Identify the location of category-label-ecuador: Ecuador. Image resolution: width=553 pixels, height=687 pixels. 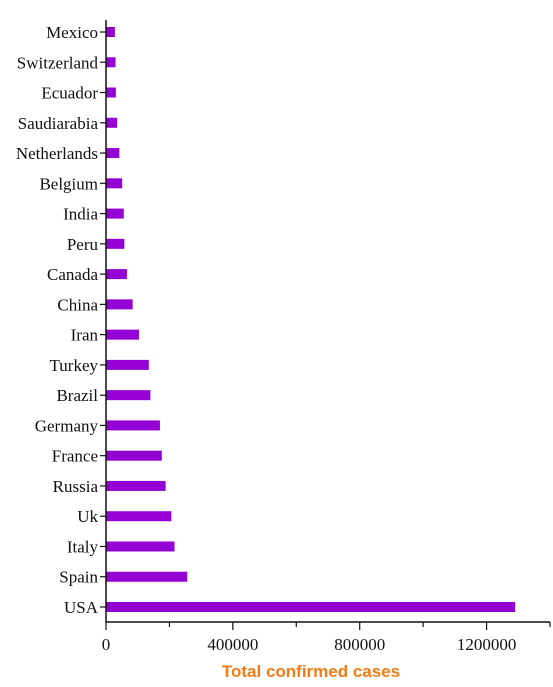
(69, 93).